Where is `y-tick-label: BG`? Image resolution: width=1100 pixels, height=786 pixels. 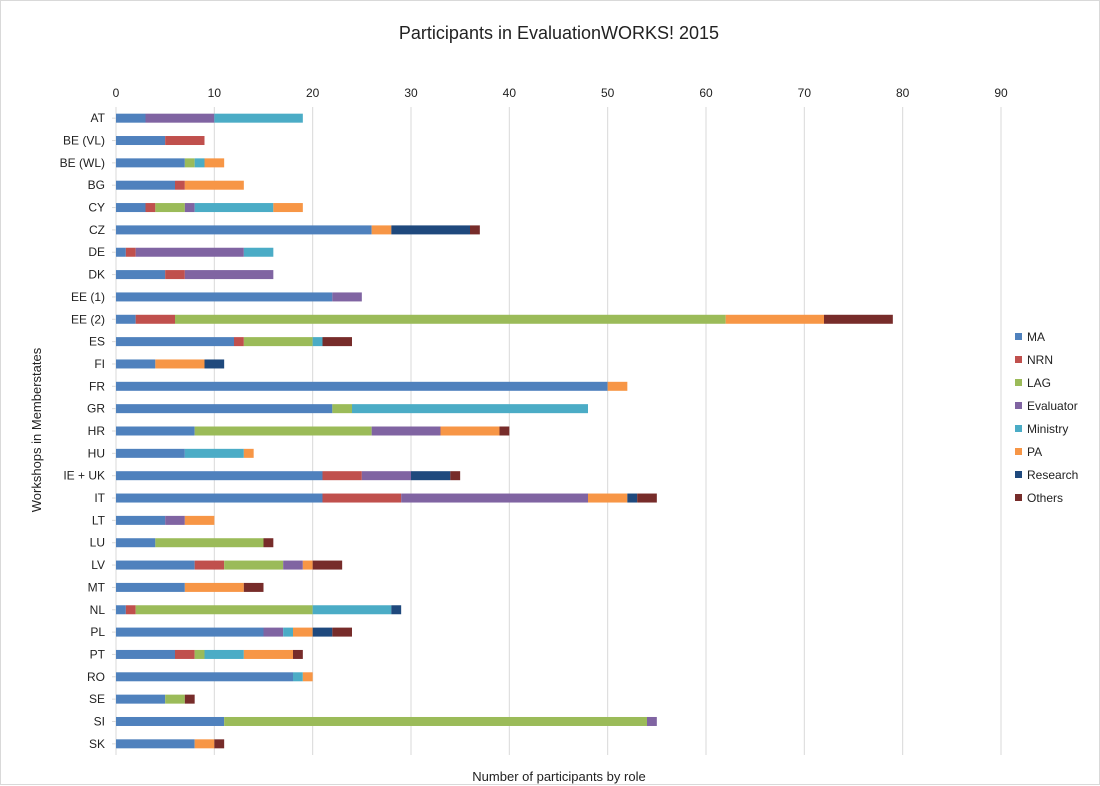 y-tick-label: BG is located at coordinates (96, 185).